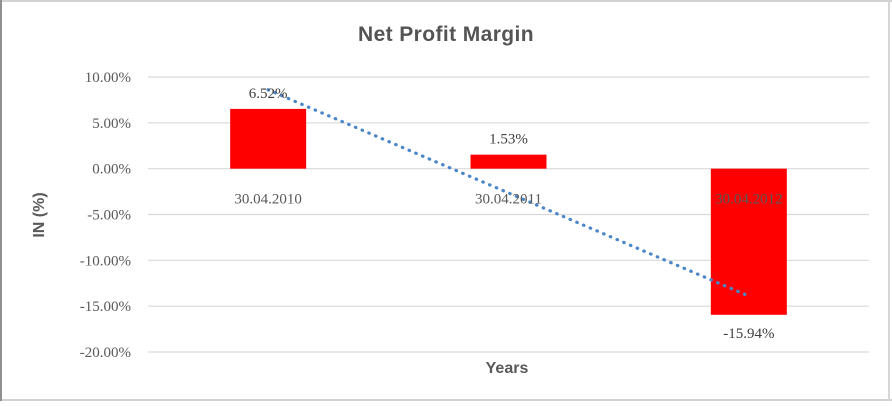  What do you see at coordinates (446, 34) in the screenshot?
I see `chart-title: Net Profit Margin` at bounding box center [446, 34].